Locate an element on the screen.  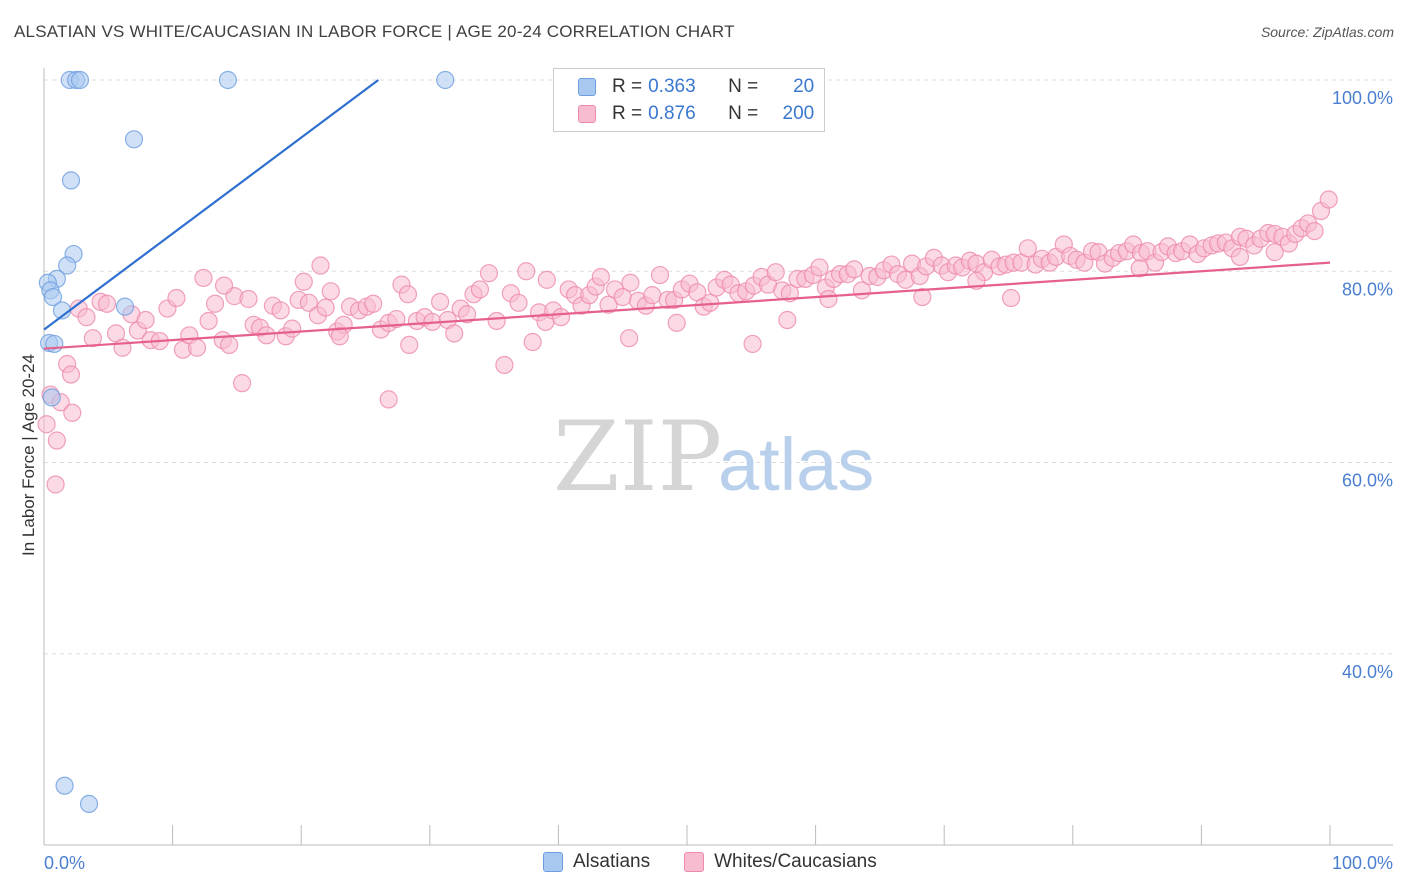
watermark: ZIP atlas is located at coordinates (713, 457).